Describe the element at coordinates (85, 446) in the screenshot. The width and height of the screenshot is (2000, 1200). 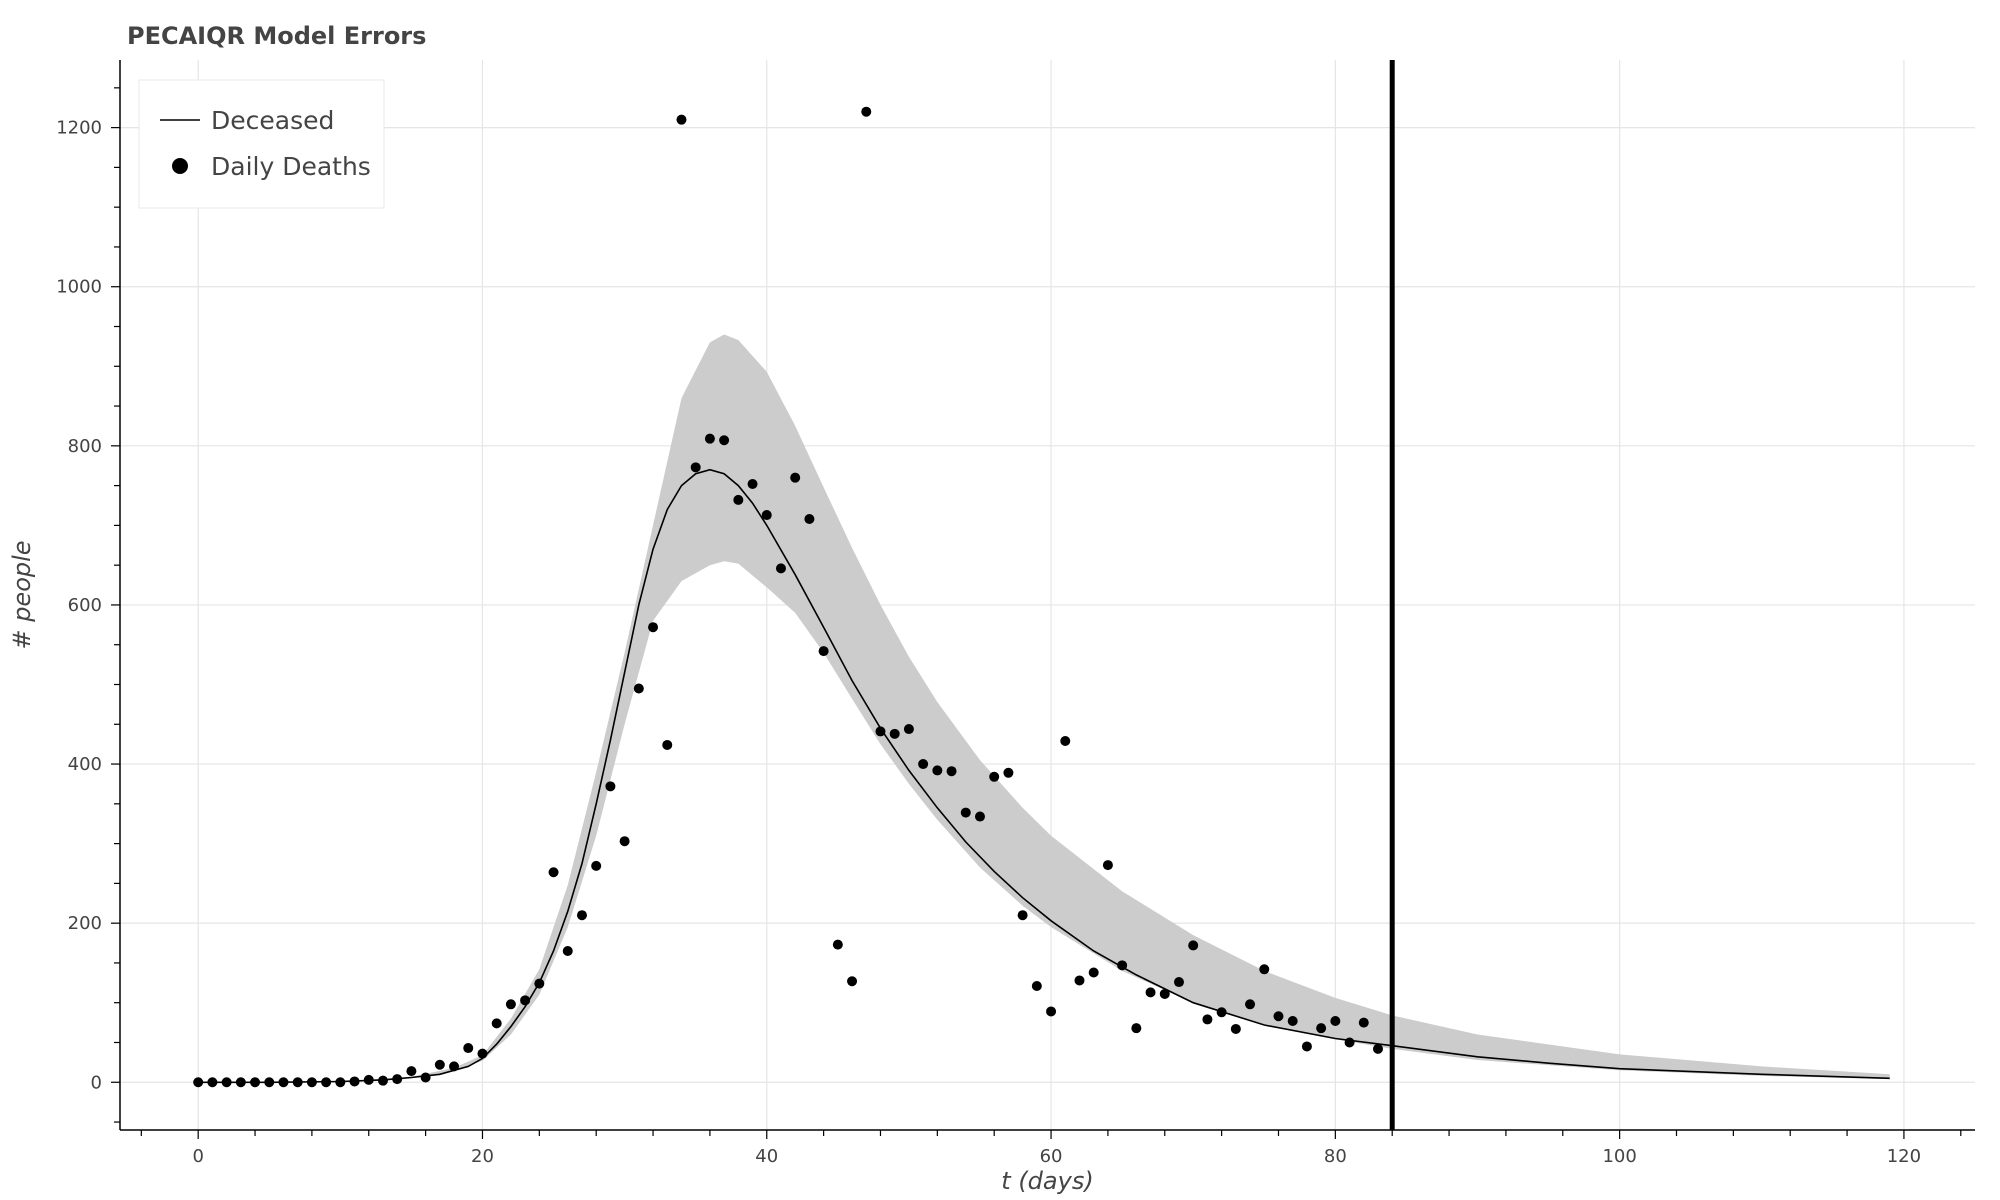
I see `y-tick-label: 800` at that location.